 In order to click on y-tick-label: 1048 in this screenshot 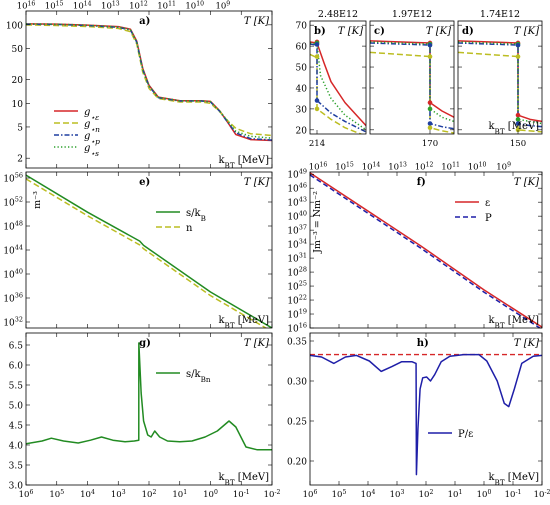, I will do `click(13, 226)`.